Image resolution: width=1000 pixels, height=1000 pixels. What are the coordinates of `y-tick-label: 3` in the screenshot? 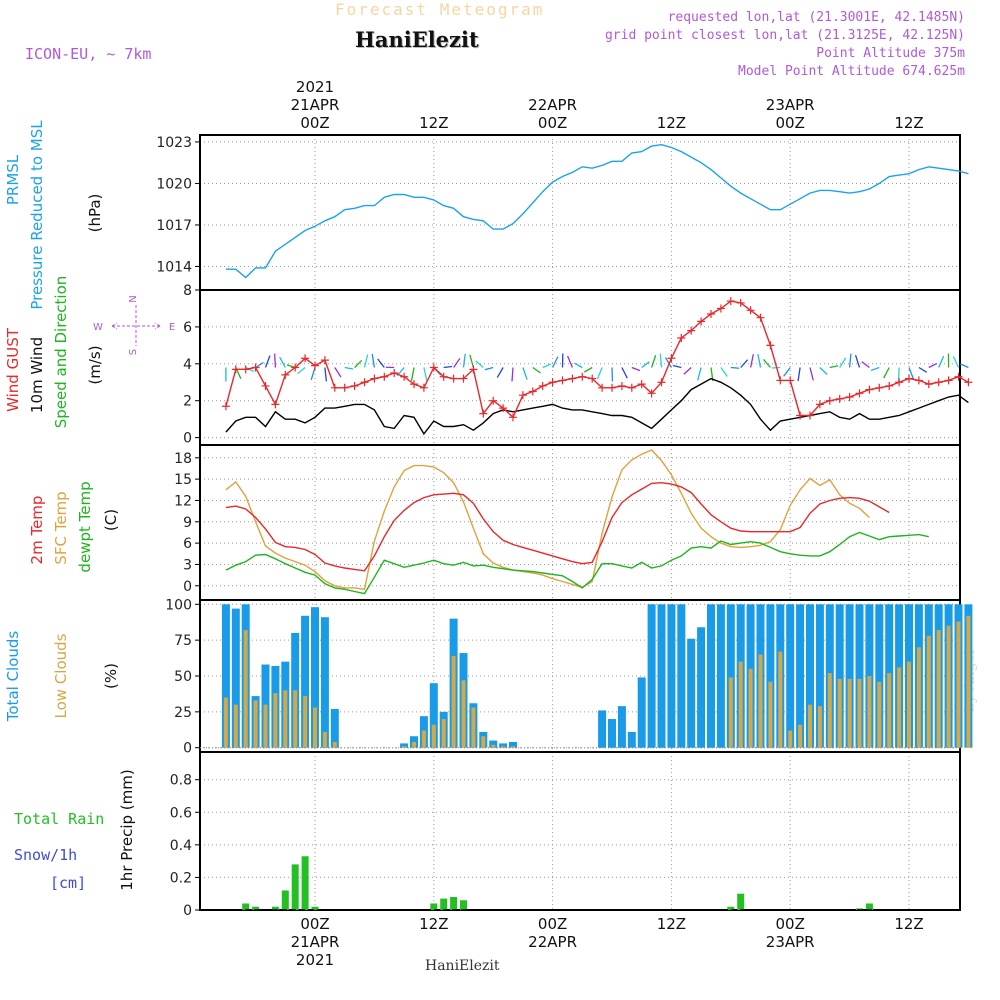 It's located at (187, 565).